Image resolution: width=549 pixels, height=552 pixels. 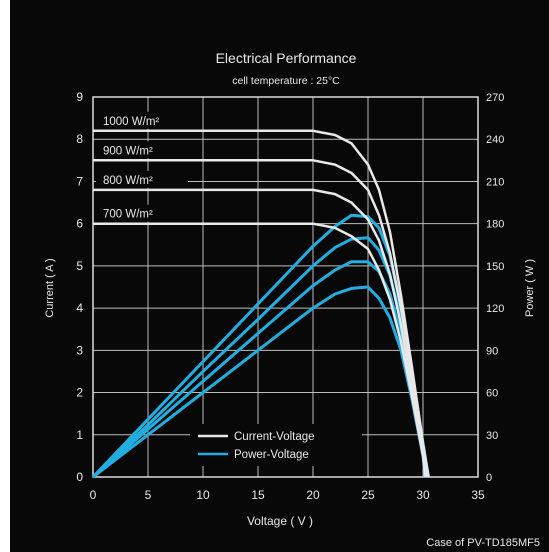 I want to click on x-tick-label: 30, so click(x=423, y=495).